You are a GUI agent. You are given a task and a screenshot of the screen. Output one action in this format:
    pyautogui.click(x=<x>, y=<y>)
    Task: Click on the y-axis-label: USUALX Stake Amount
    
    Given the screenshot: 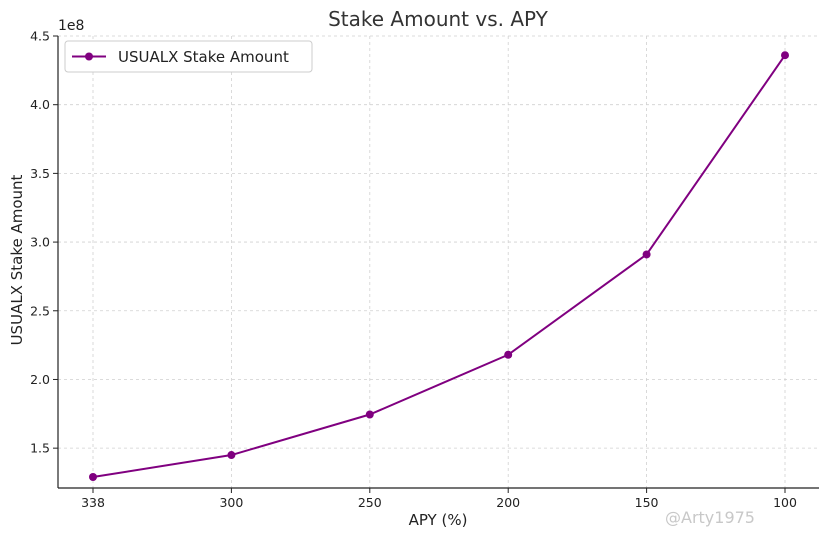 What is the action you would take?
    pyautogui.click(x=17, y=259)
    